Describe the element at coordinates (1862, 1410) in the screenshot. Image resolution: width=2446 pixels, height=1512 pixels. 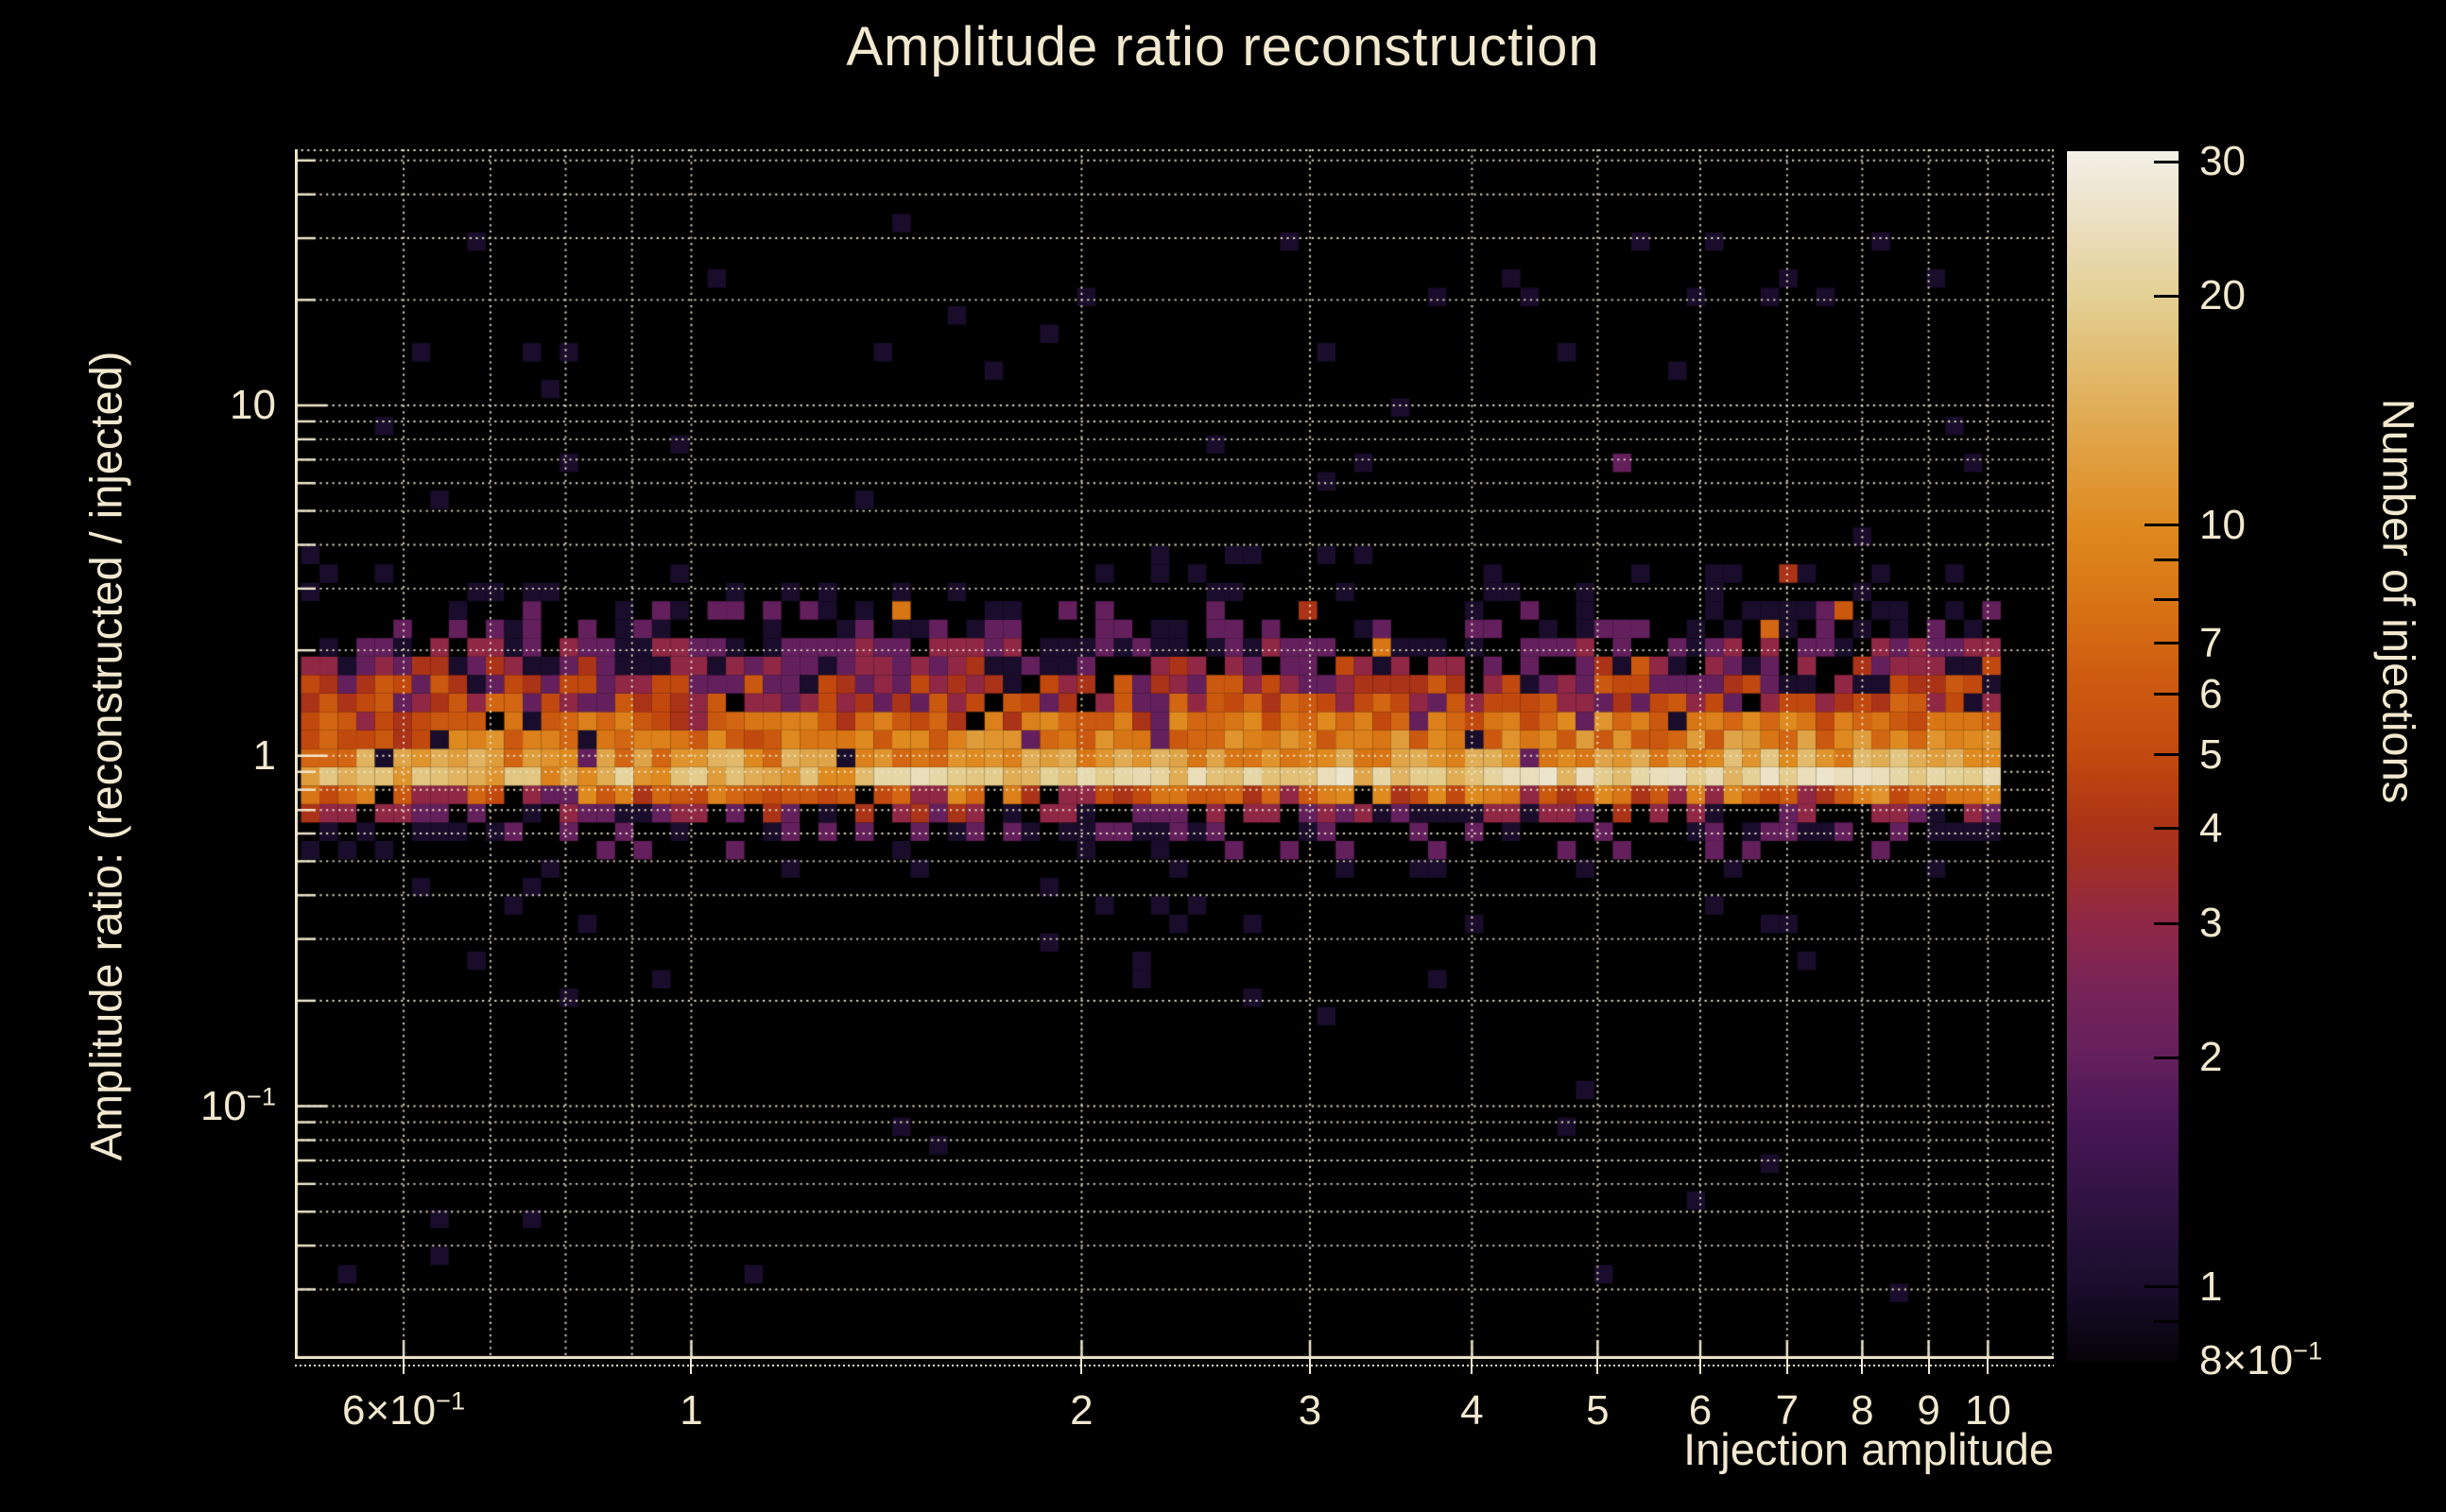
I see `x-tick-label: 8` at that location.